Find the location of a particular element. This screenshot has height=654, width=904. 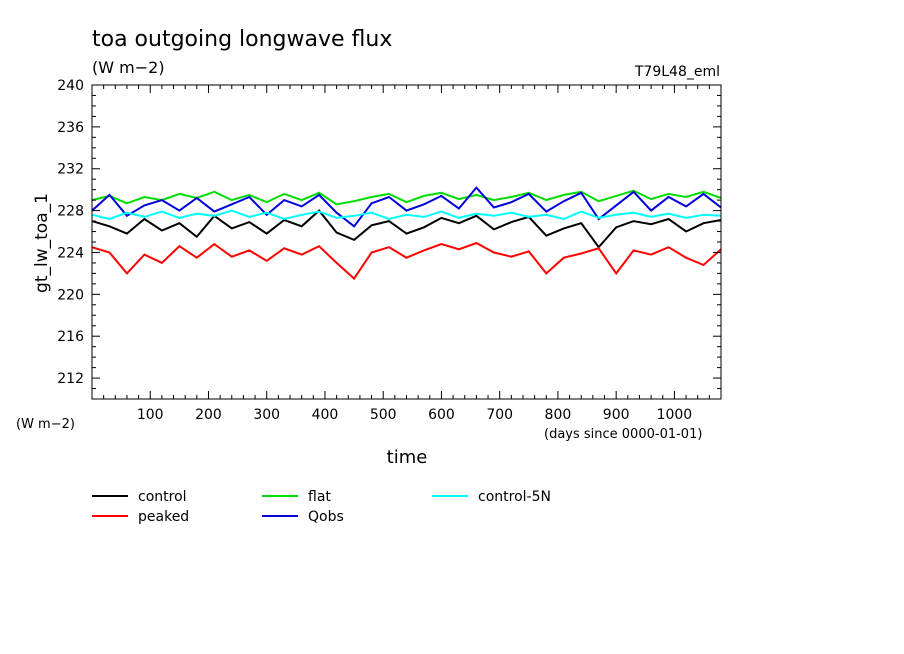

y-tick-label: 216 is located at coordinates (70, 337).